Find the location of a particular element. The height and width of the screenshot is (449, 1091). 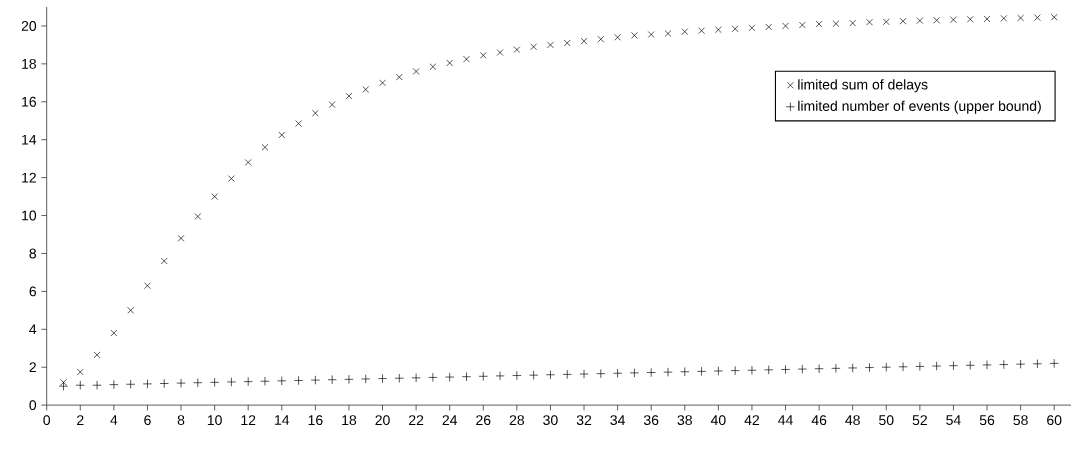

y-tick-label: 8 is located at coordinates (33, 253).